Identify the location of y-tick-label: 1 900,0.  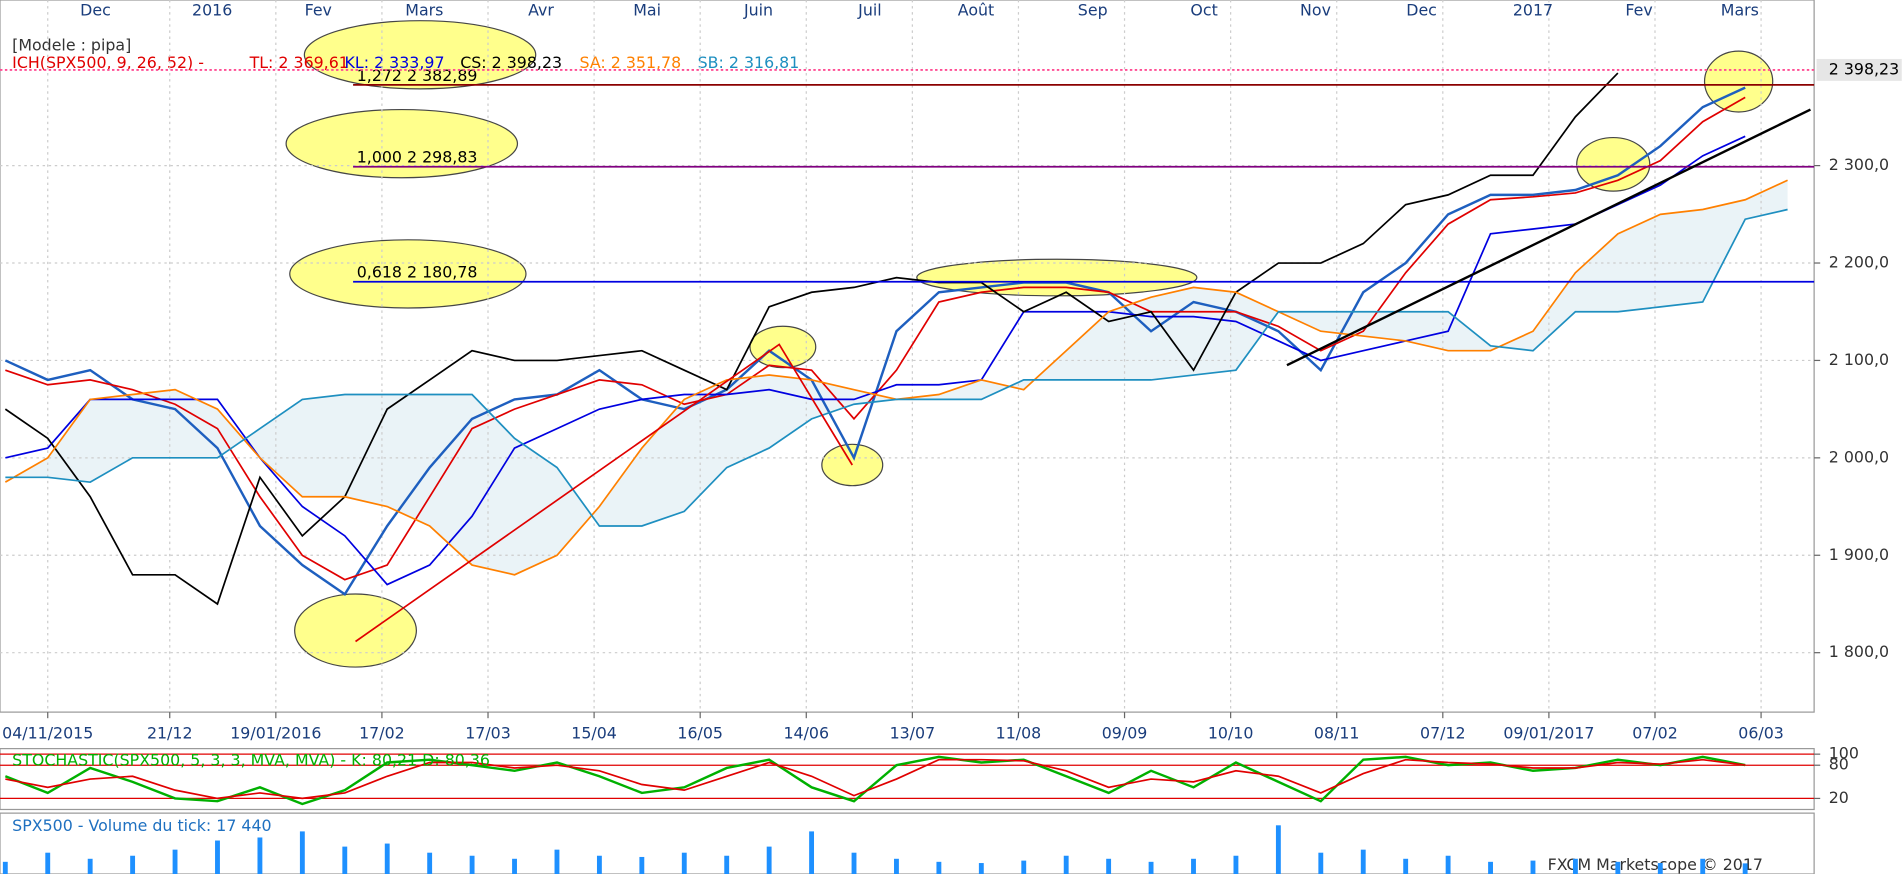
(1859, 554).